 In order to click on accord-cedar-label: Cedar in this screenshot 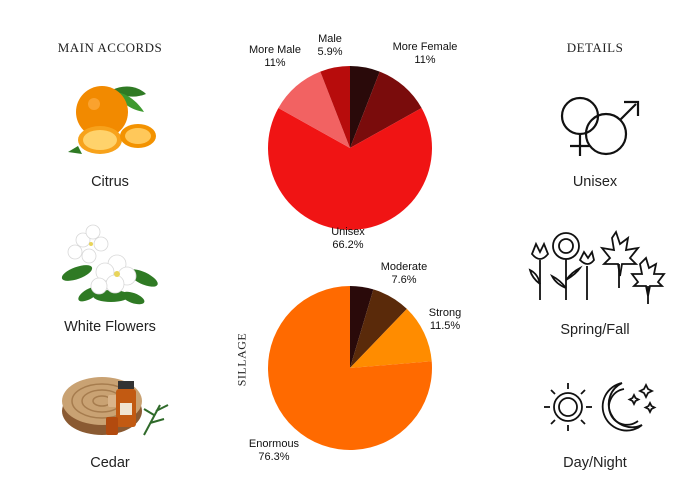, I will do `click(110, 463)`.